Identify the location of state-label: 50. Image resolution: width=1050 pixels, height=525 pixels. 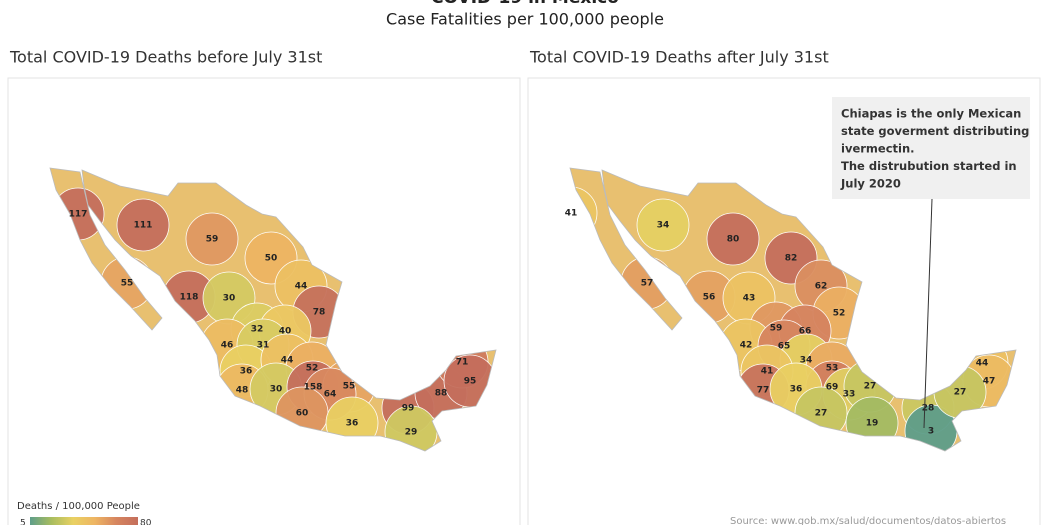
(271, 259).